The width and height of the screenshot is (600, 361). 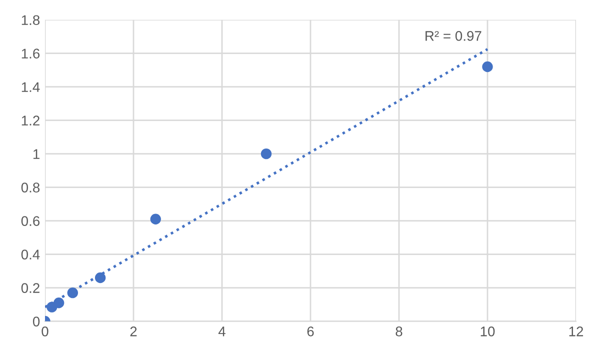 What do you see at coordinates (30, 255) in the screenshot?
I see `y-tick-label: 0.4` at bounding box center [30, 255].